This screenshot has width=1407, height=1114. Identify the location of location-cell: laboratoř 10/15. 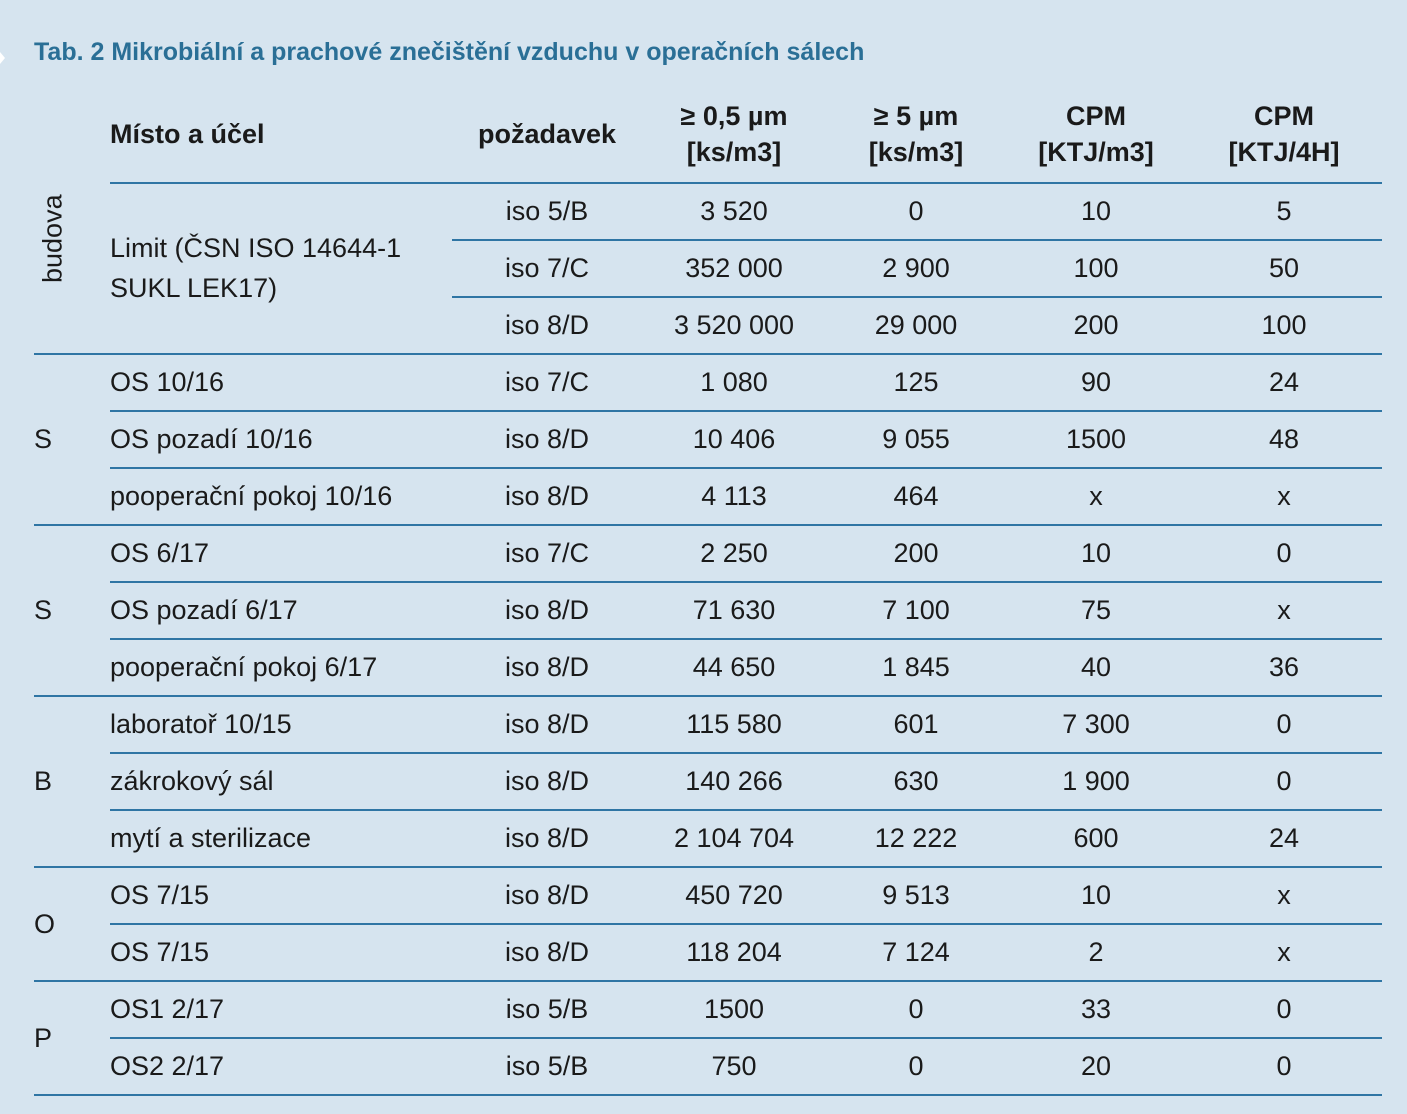
(281, 725).